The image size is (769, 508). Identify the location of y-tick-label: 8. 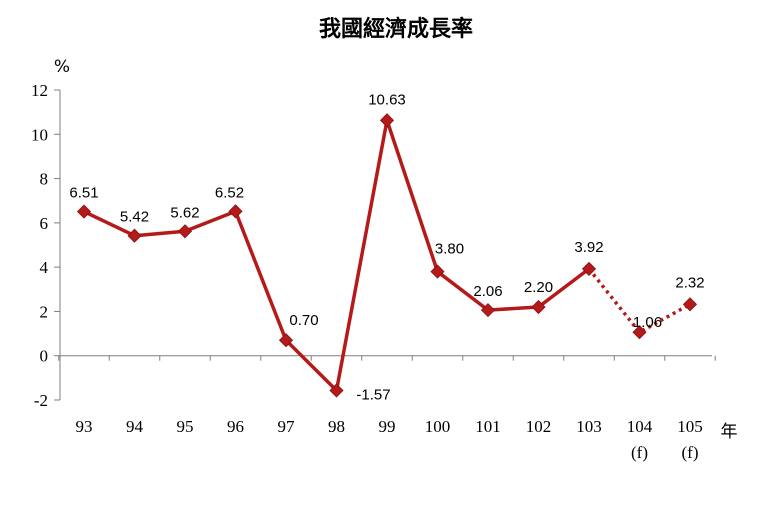
(44, 179).